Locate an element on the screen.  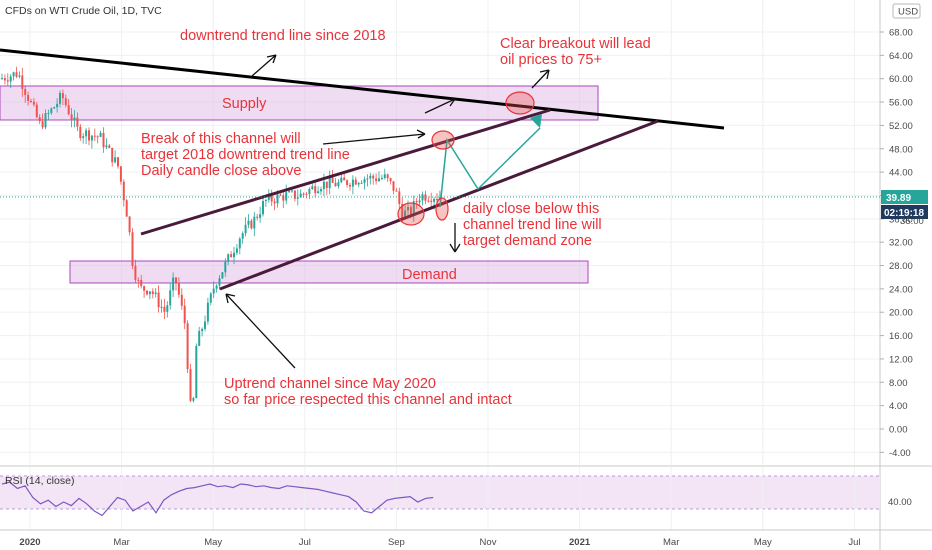
price-tick-label: 36.00 is located at coordinates (901, 219).